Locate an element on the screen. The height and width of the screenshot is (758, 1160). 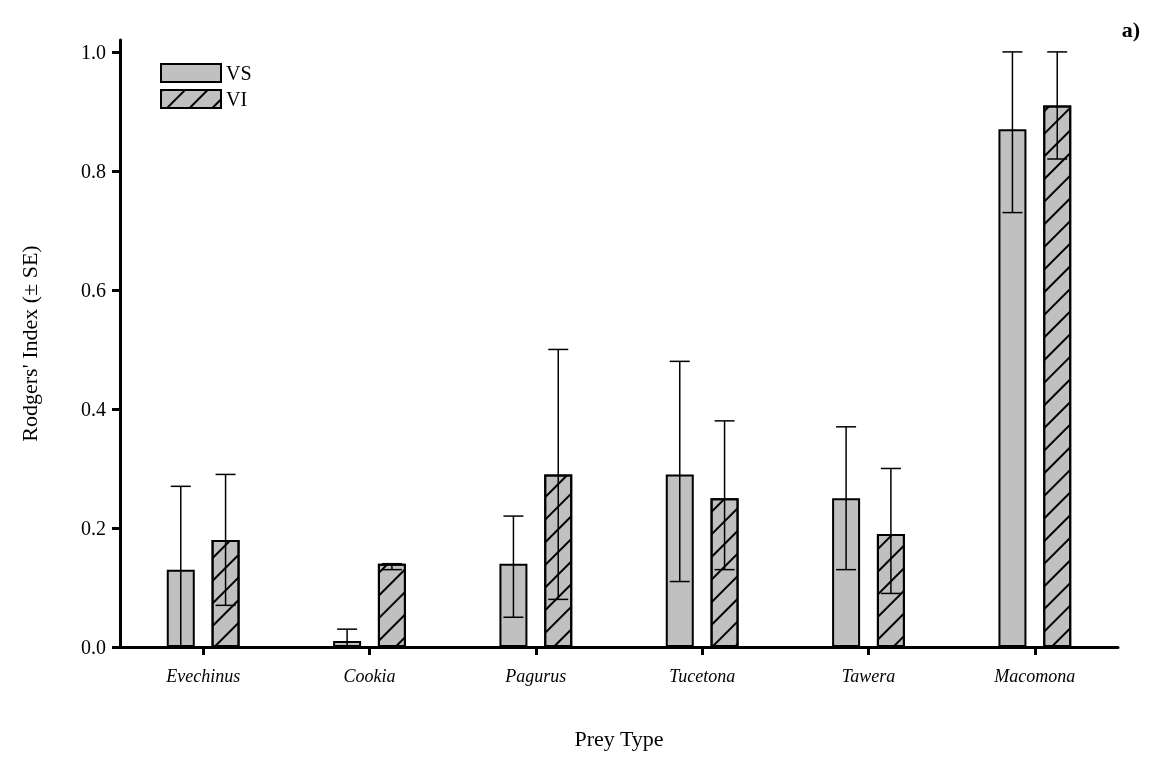
x-tick-label: Tucetona is located at coordinates (702, 676).